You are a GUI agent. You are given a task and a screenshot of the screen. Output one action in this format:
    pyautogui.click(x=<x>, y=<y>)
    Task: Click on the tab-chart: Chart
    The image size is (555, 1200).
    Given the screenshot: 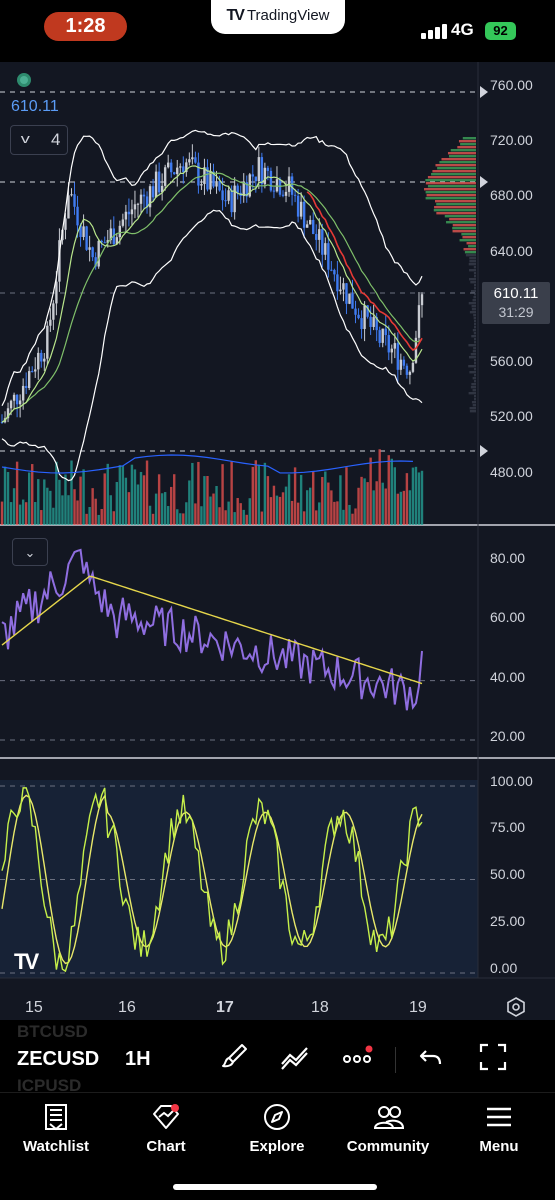 What is the action you would take?
    pyautogui.click(x=166, y=1133)
    